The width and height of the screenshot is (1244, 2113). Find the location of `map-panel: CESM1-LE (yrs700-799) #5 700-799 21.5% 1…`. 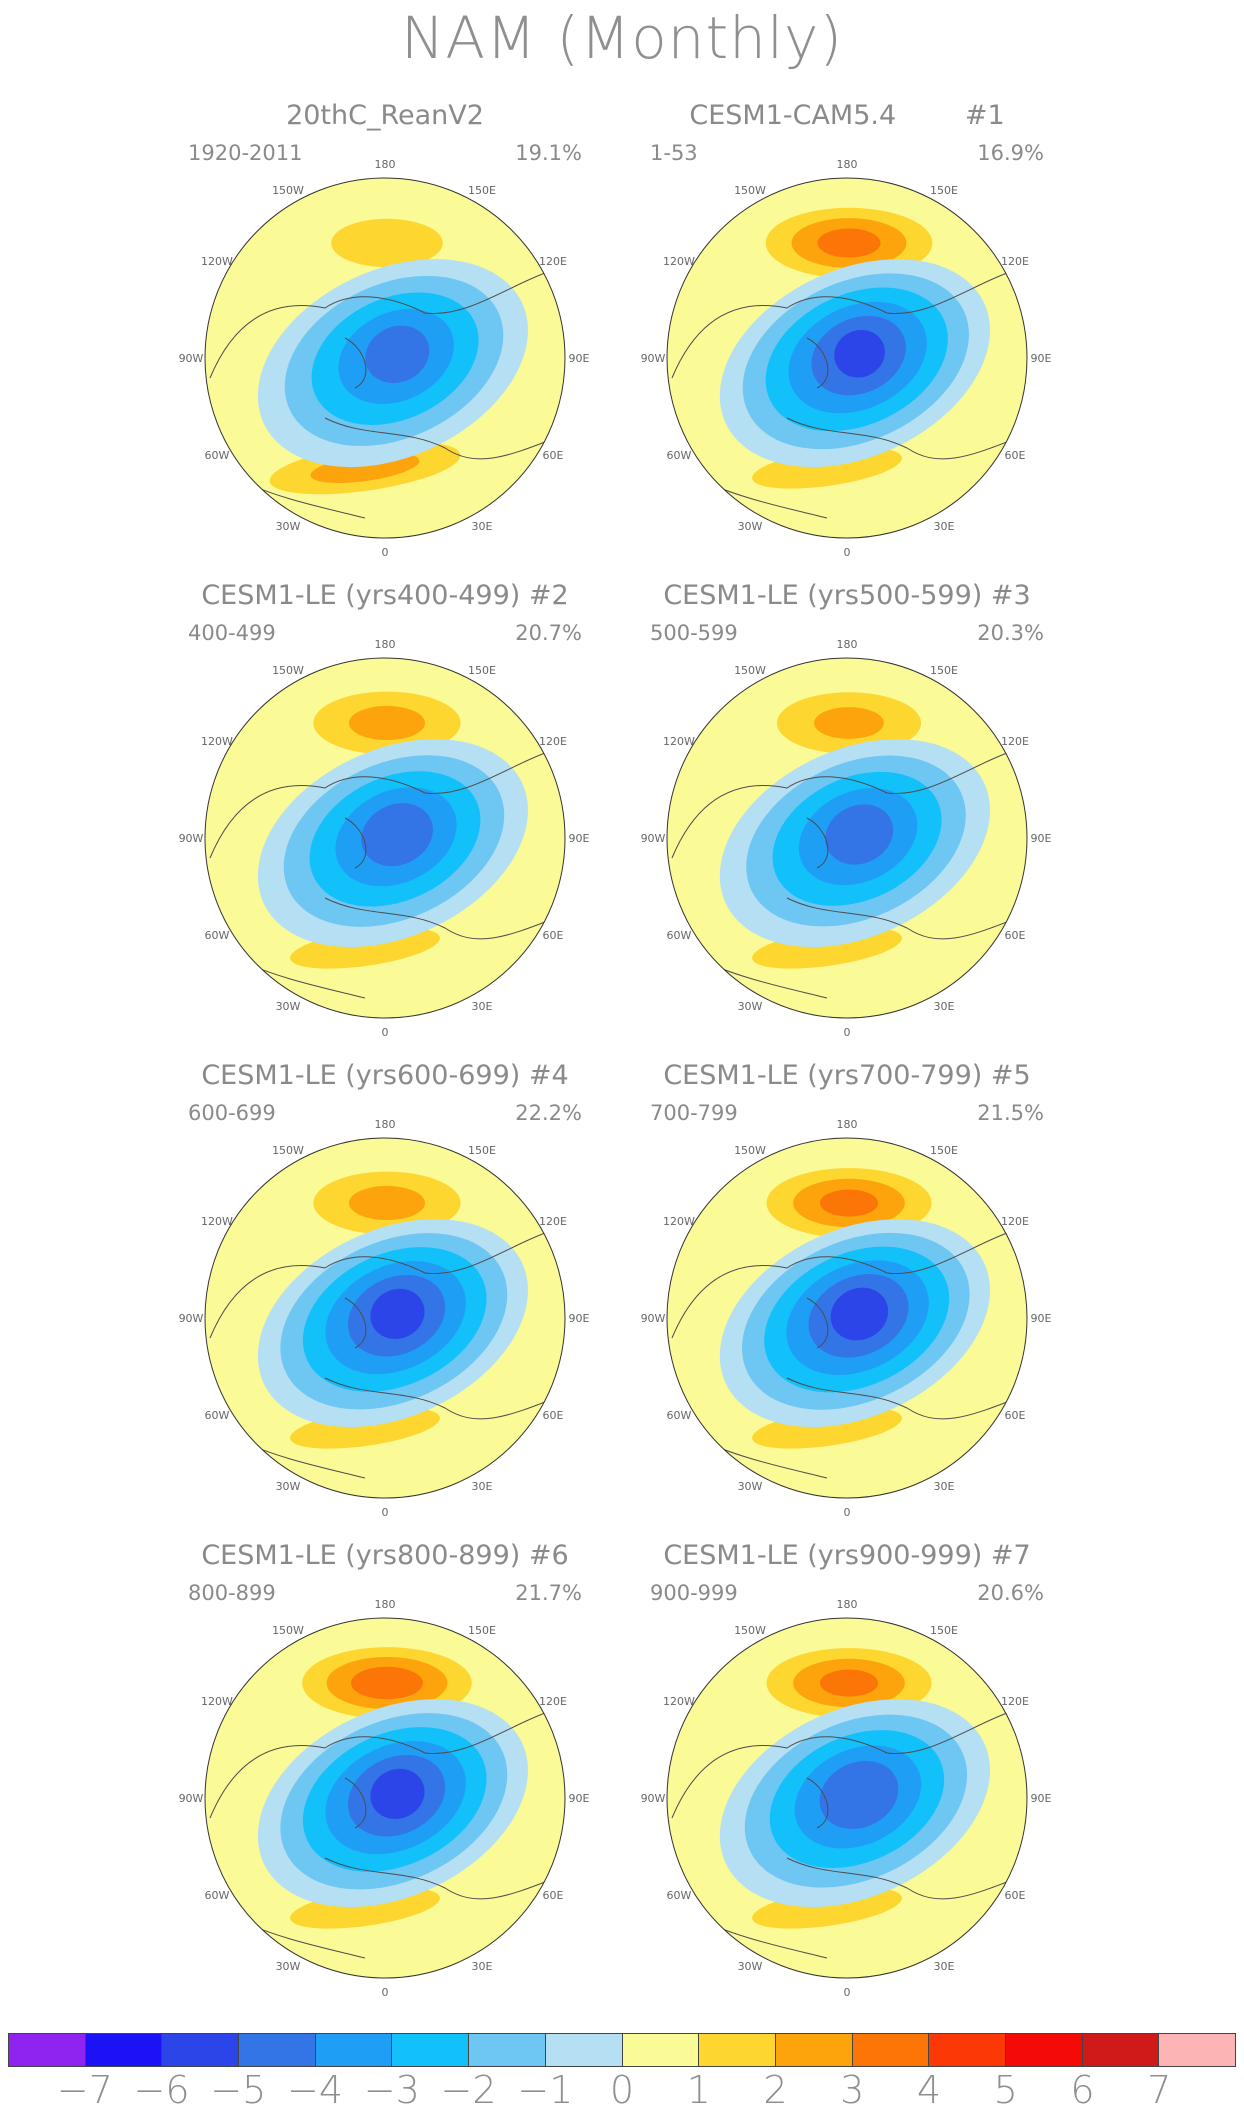

map-panel: CESM1-LE (yrs700-799) #5 700-799 21.5% 1… is located at coordinates (847, 1295).